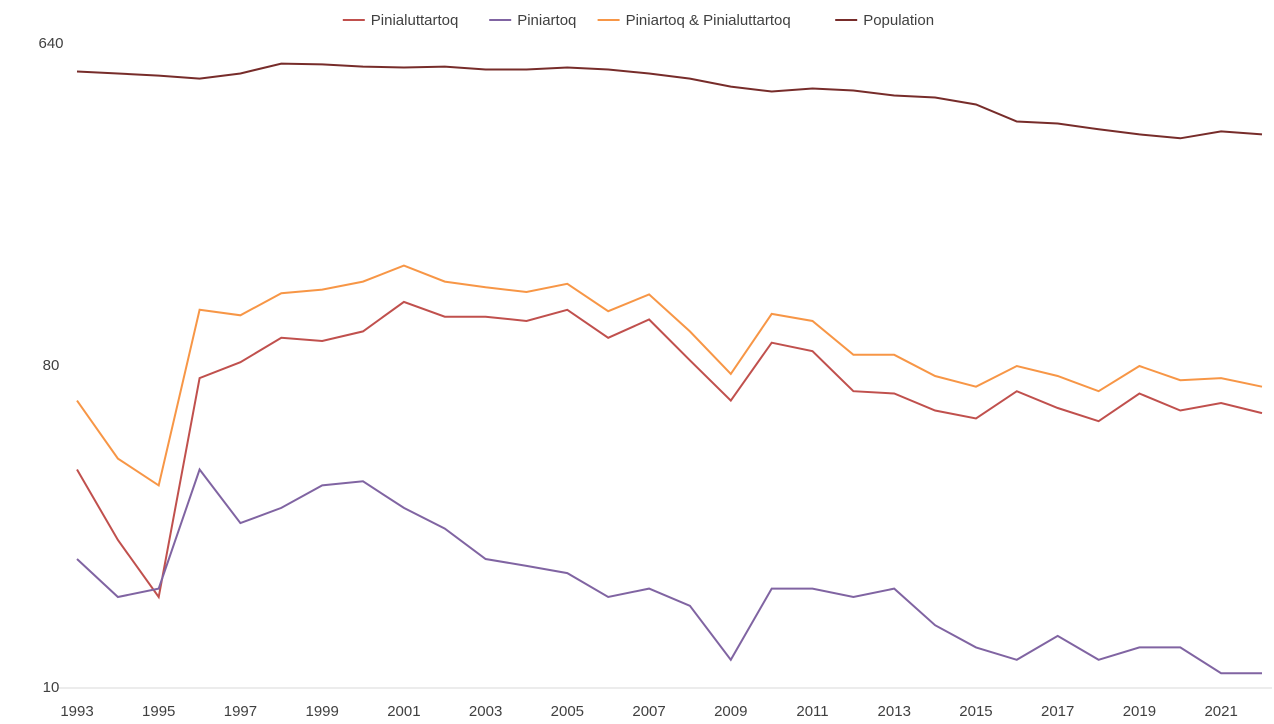 The image size is (1274, 724). What do you see at coordinates (898, 20) in the screenshot?
I see `legend-label: Population` at bounding box center [898, 20].